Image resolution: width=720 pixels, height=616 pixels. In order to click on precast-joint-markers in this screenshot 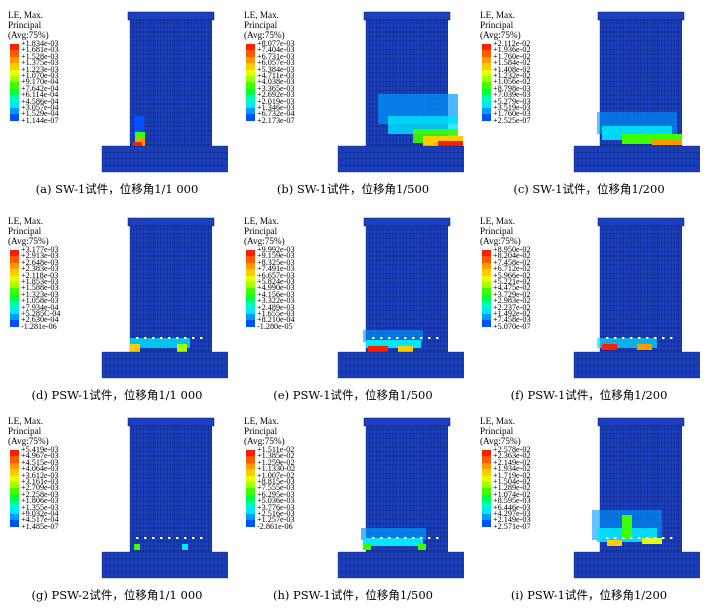, I will do `click(169, 538)`.